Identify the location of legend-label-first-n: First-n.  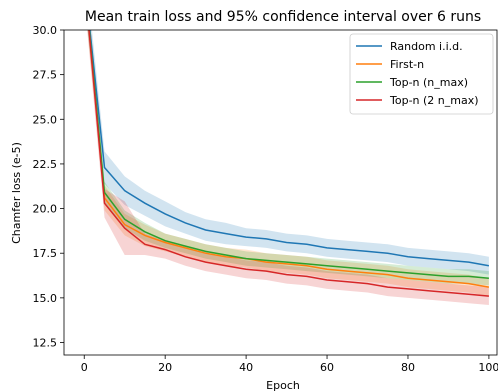
(407, 64).